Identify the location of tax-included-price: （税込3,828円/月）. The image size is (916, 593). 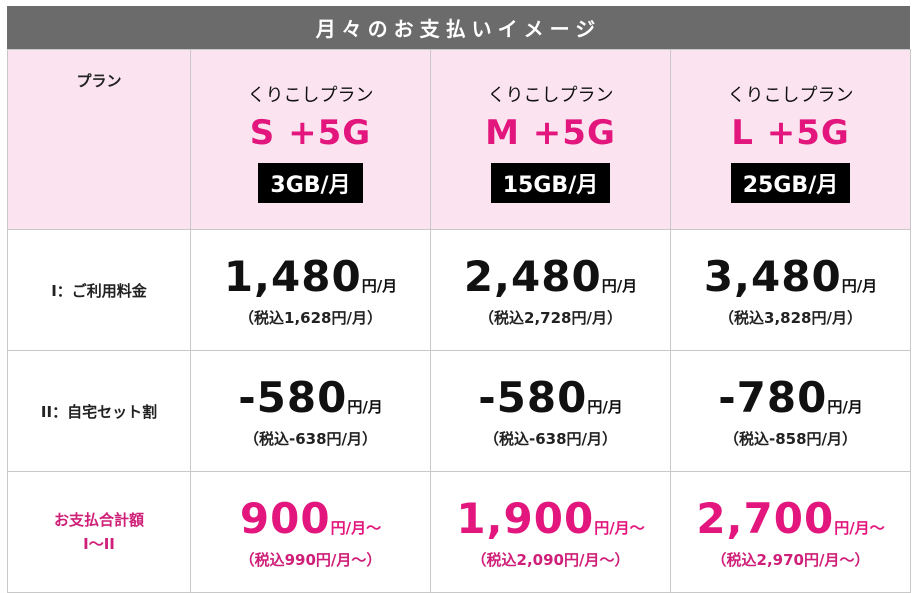
(790, 318).